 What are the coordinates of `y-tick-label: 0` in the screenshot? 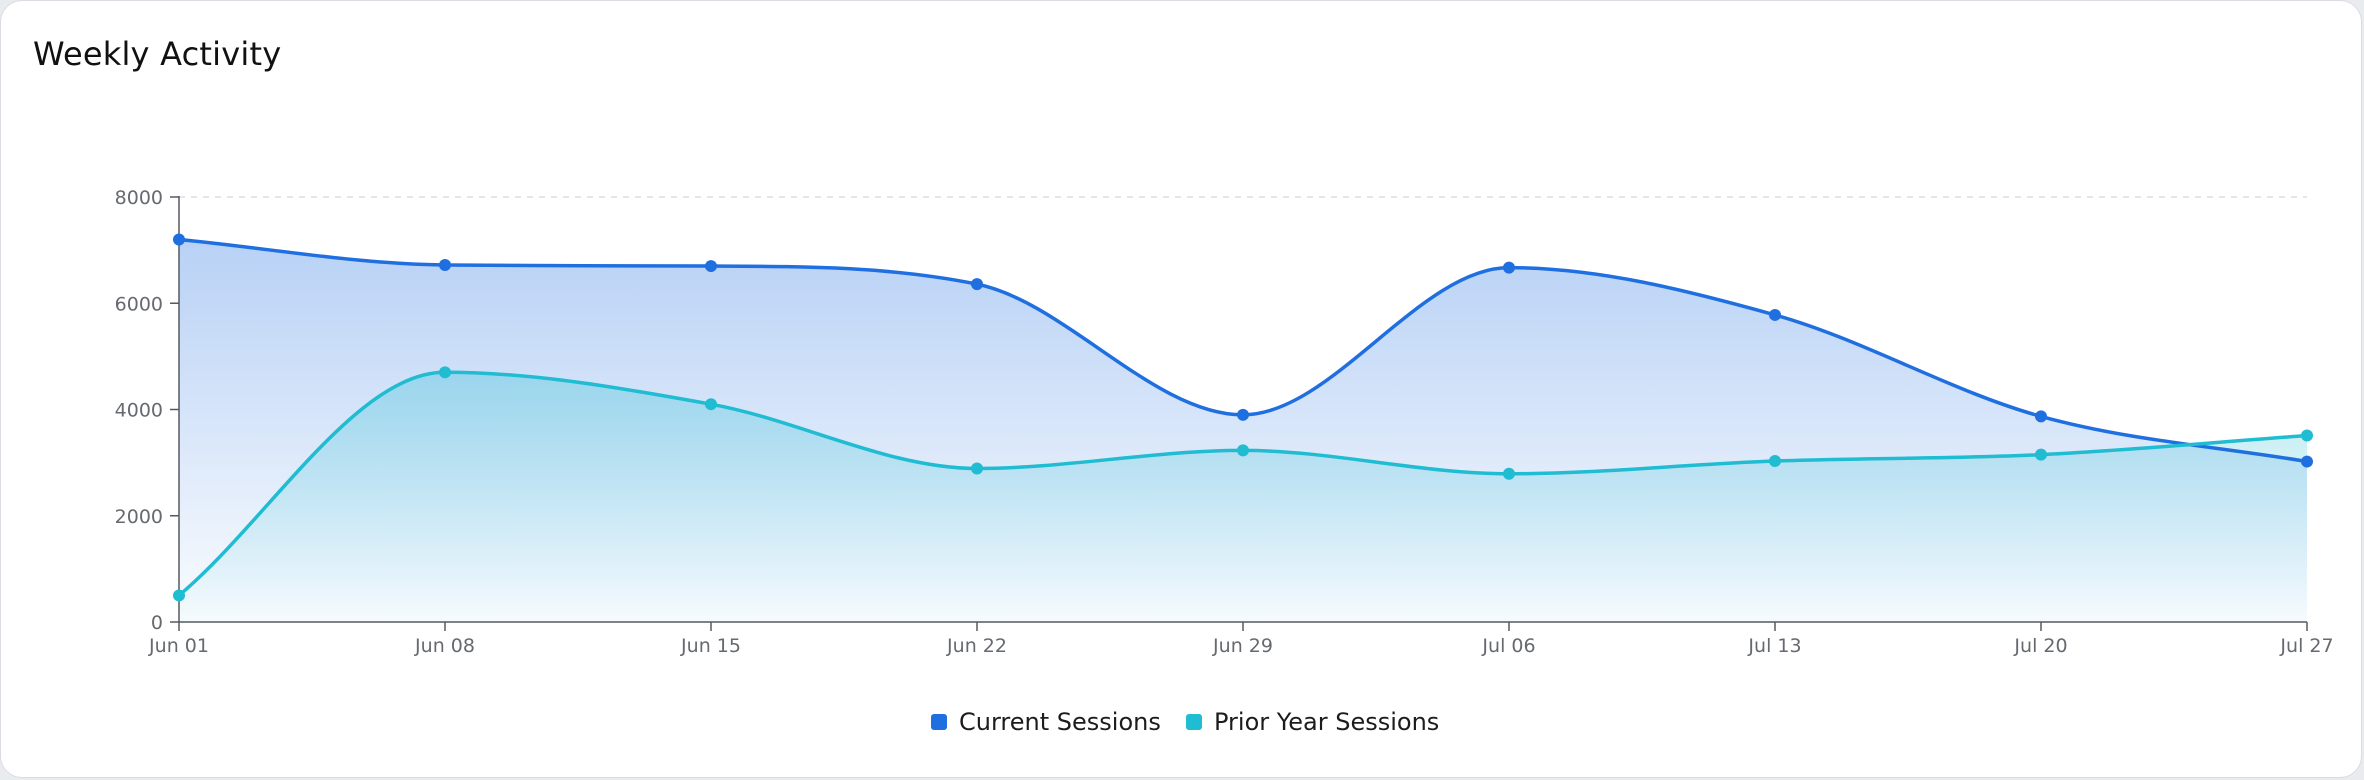 It's located at (157, 623).